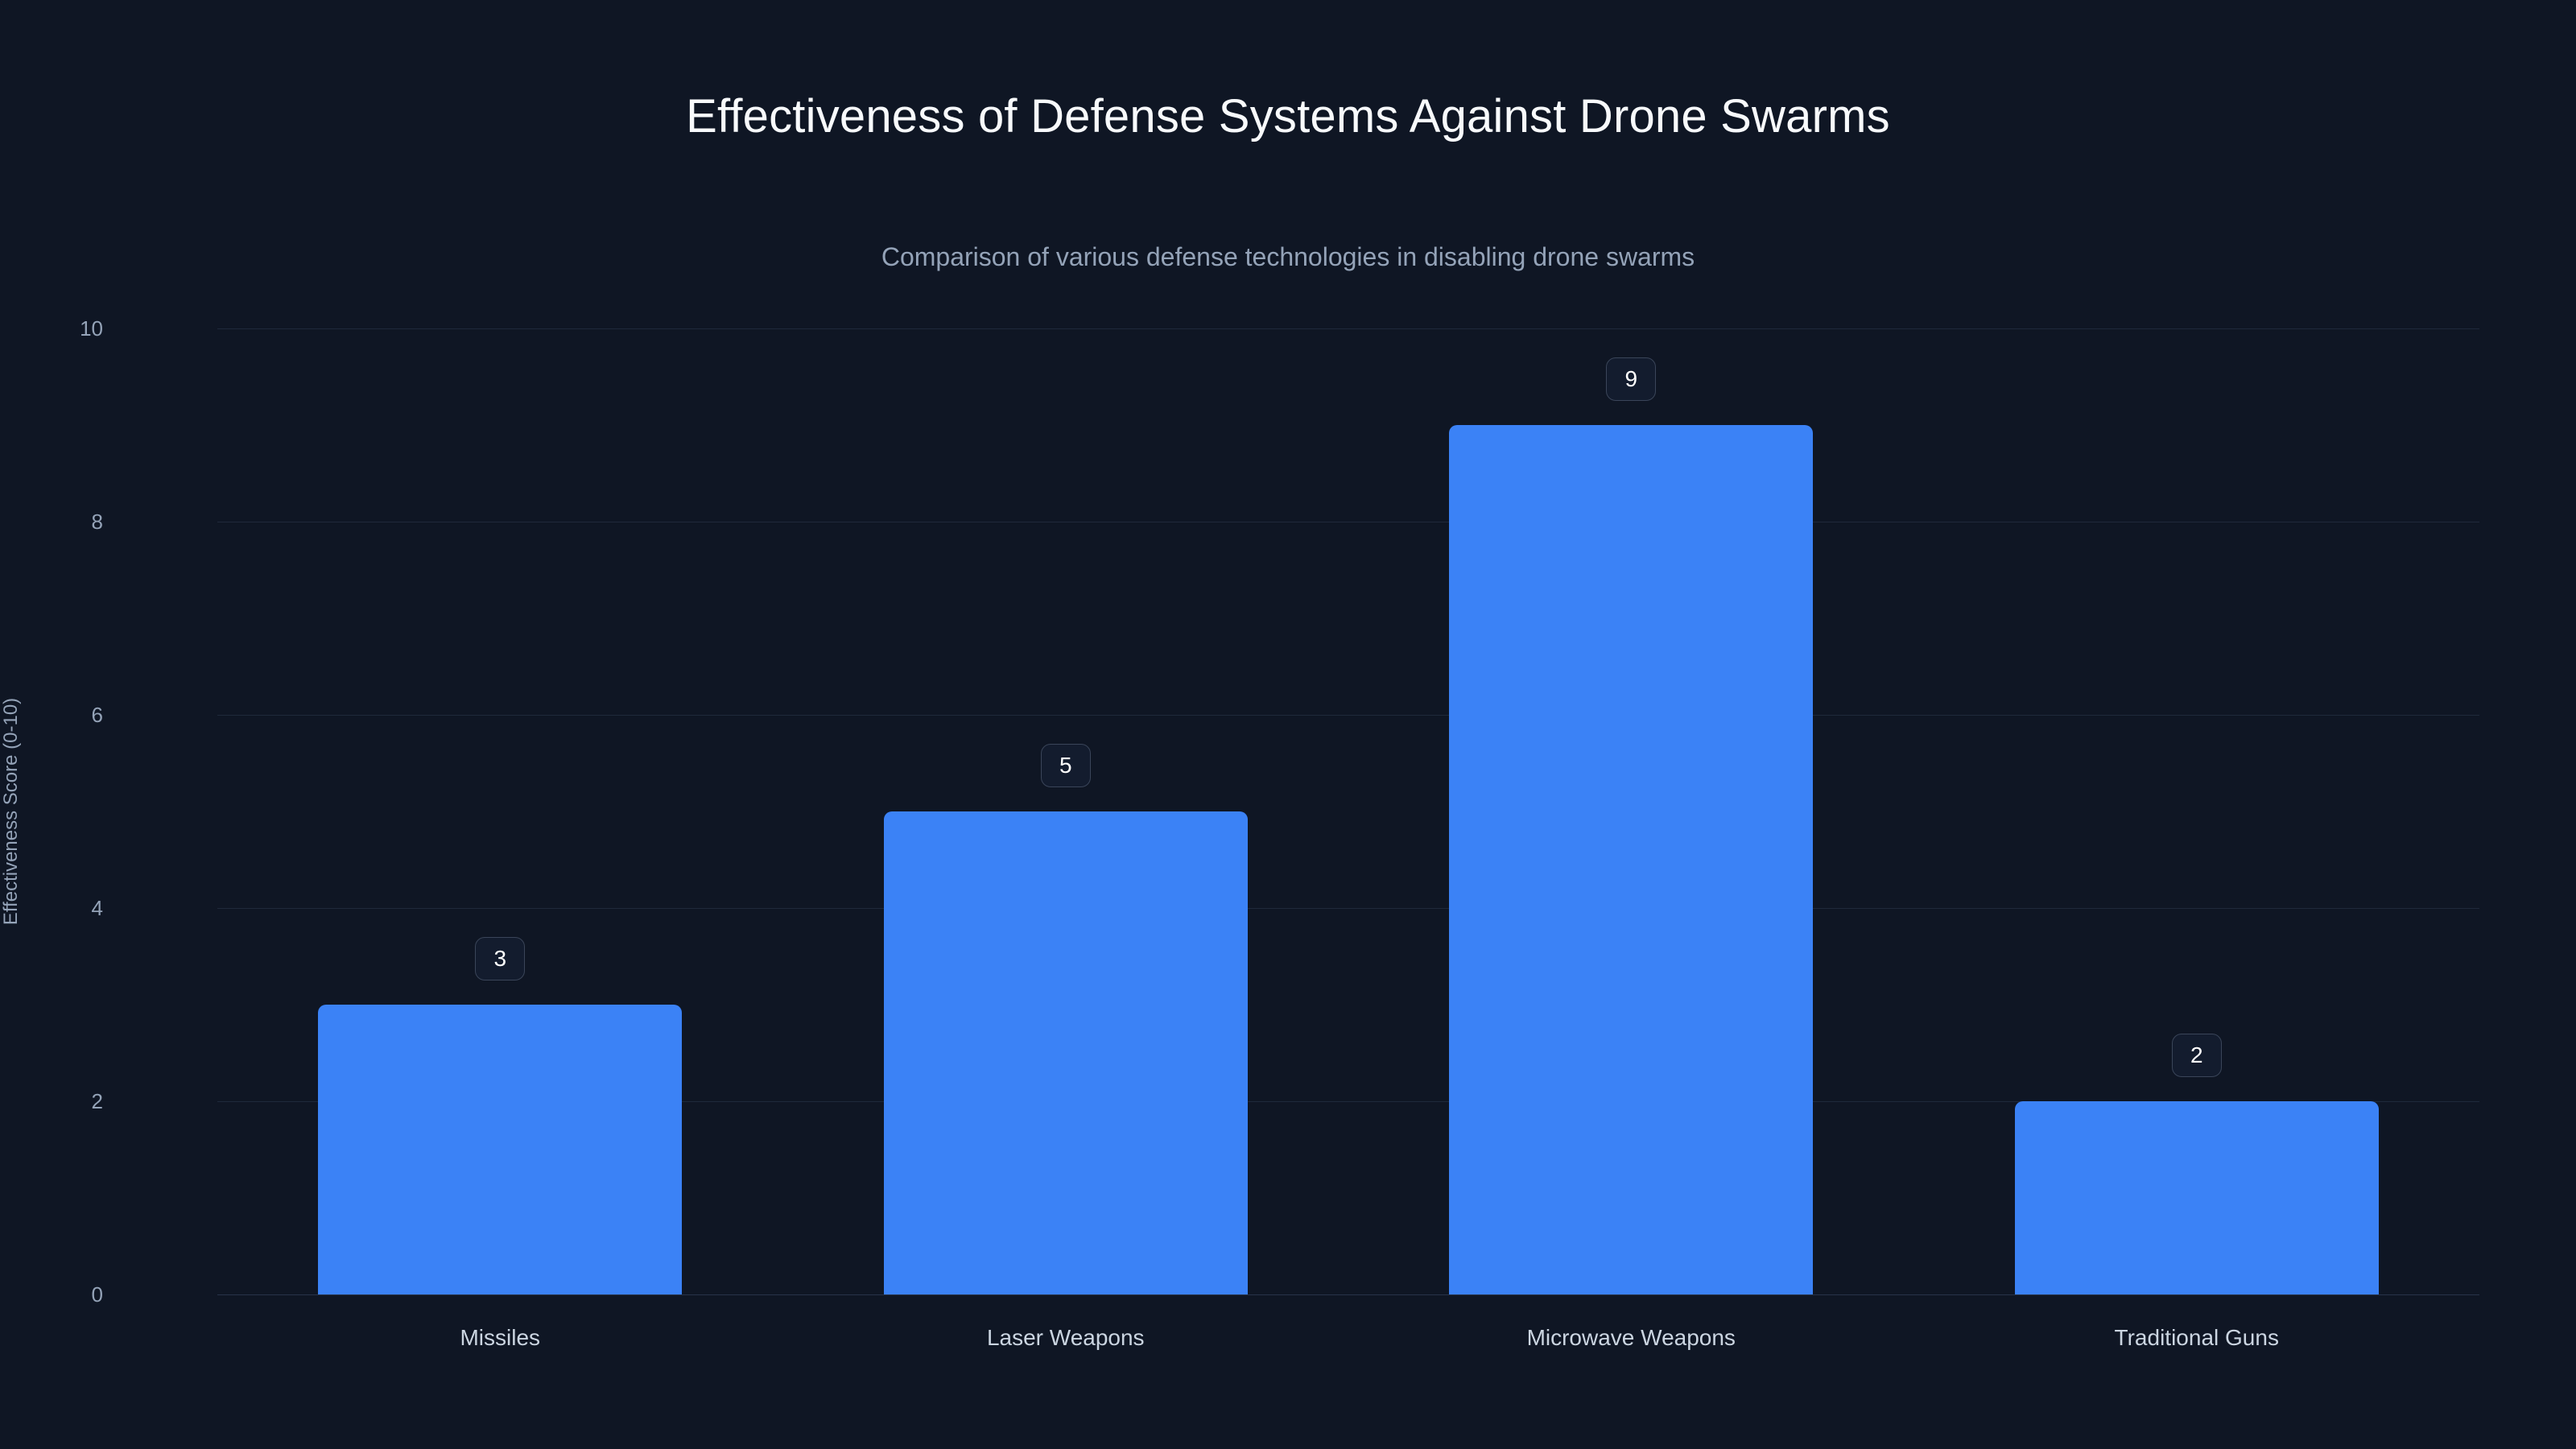 The width and height of the screenshot is (2576, 1449). Describe the element at coordinates (97, 1101) in the screenshot. I see `y-tick-label: 2` at that location.